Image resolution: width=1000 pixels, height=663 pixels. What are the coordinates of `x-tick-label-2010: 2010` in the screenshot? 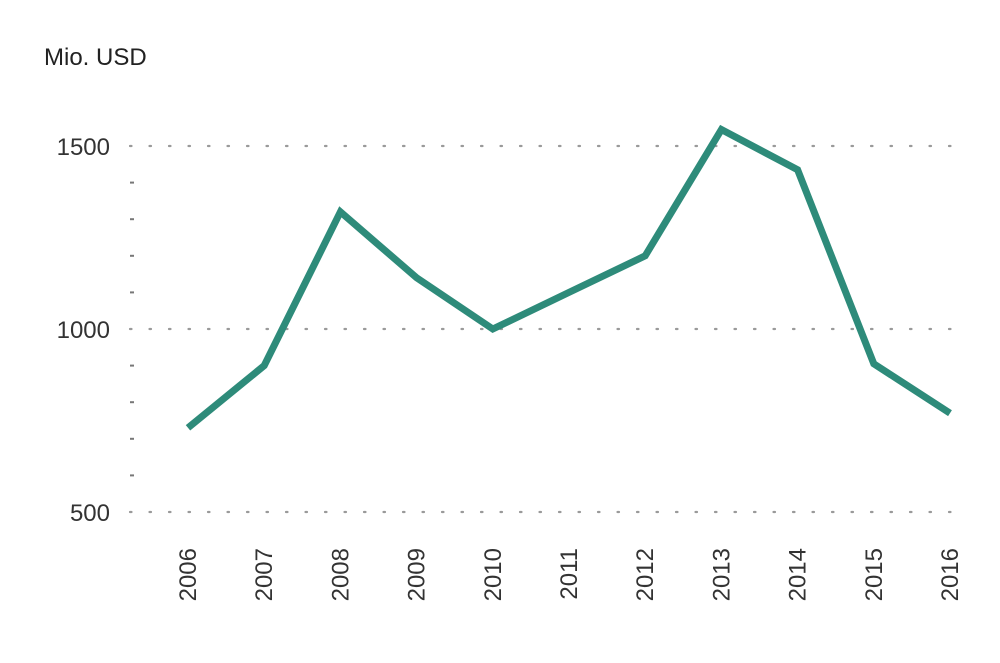 It's located at (493, 574).